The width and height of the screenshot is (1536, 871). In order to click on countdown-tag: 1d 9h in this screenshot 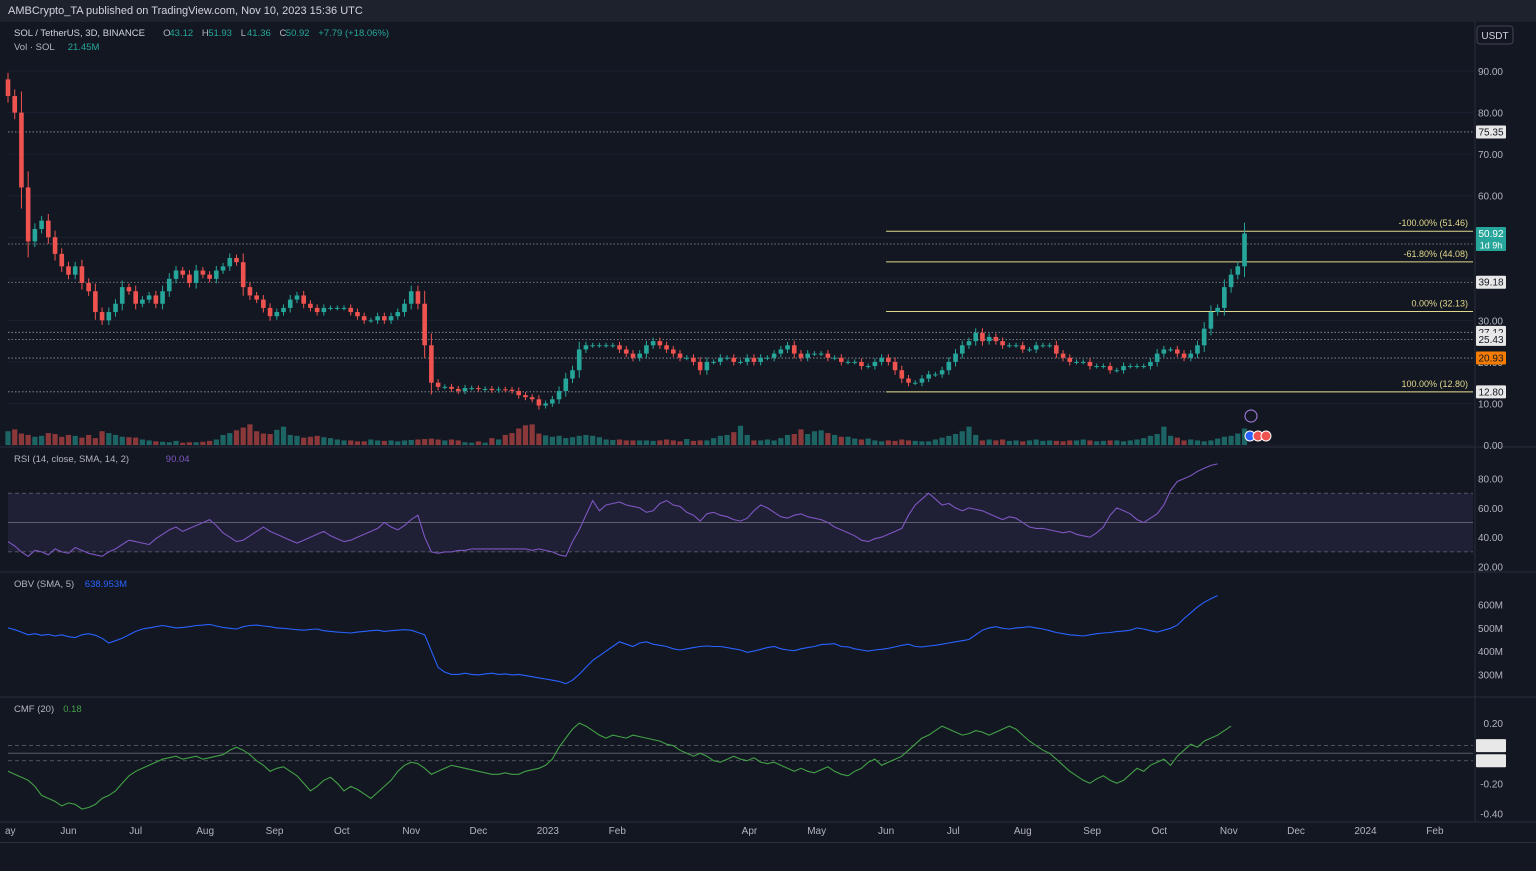, I will do `click(1491, 245)`.